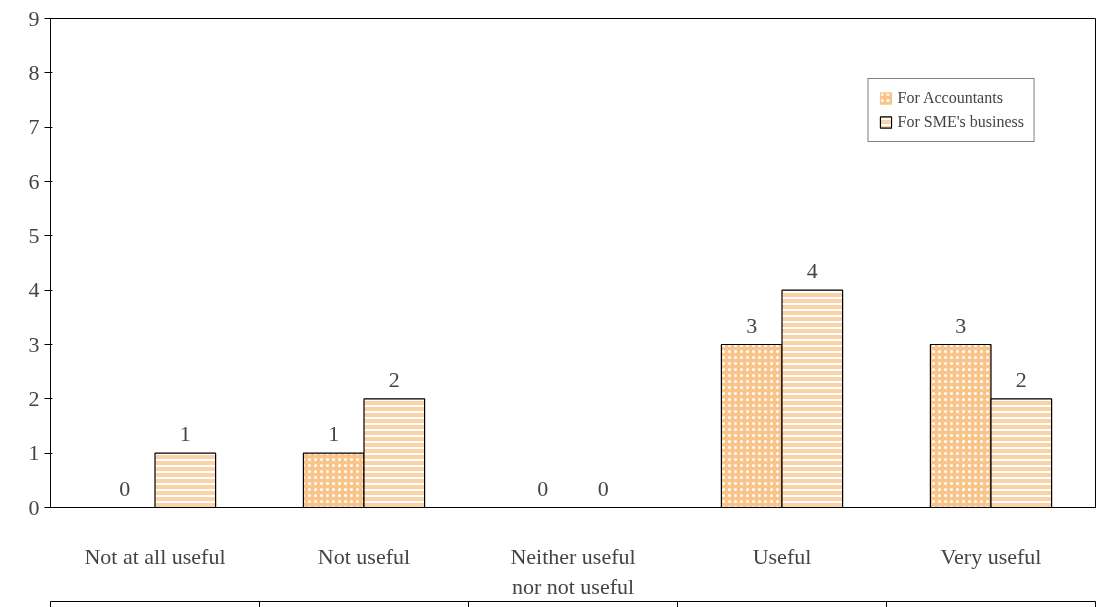  Describe the element at coordinates (782, 556) in the screenshot. I see `x-tick-label: Useful` at that location.